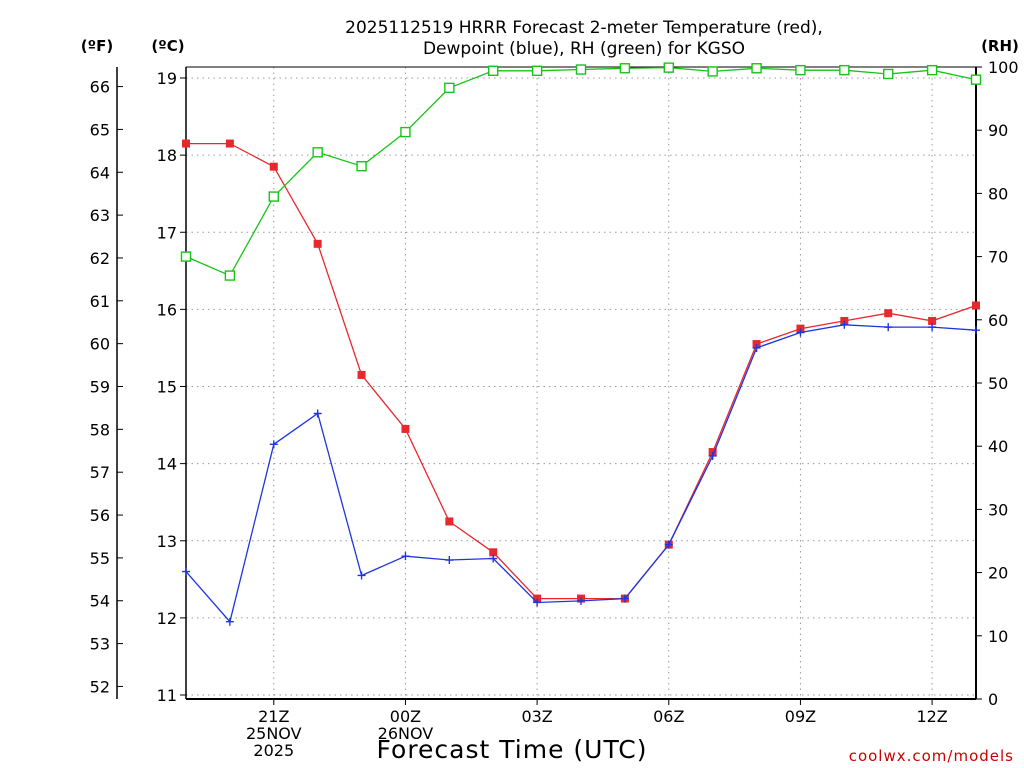  I want to click on rh-tick-label: 20, so click(998, 573).